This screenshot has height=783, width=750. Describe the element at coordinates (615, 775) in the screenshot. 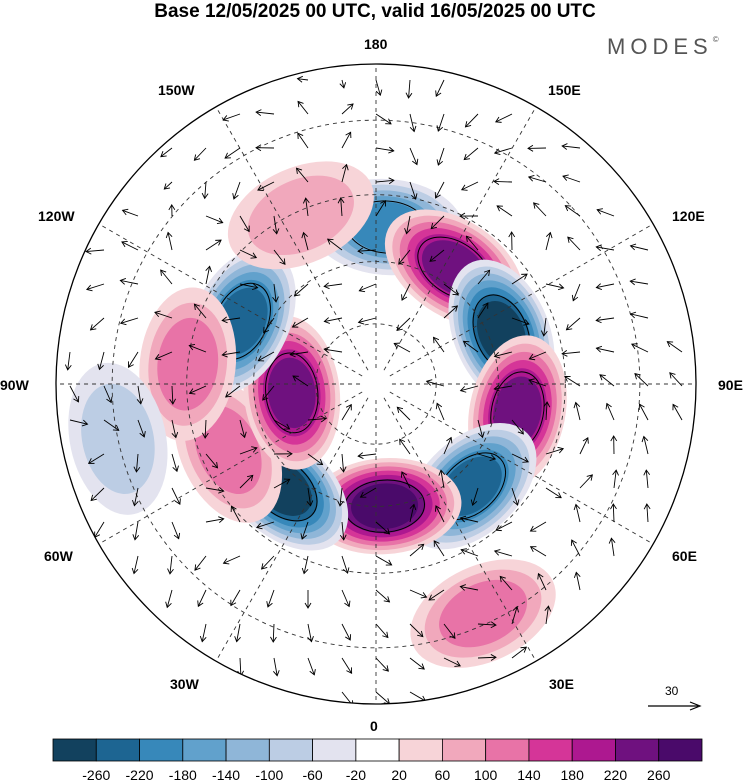

I see `colorbar-tick-label: 220` at that location.